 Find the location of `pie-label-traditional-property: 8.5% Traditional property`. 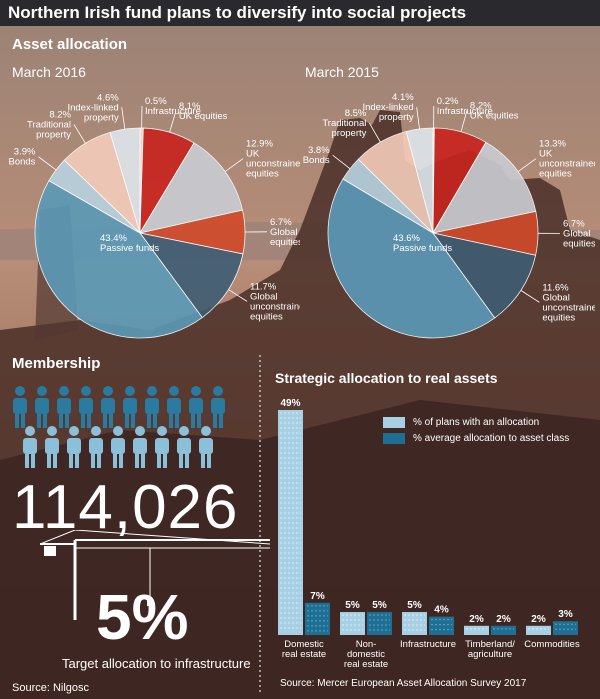

pie-label-traditional-property: 8.5% Traditional property is located at coordinates (344, 123).